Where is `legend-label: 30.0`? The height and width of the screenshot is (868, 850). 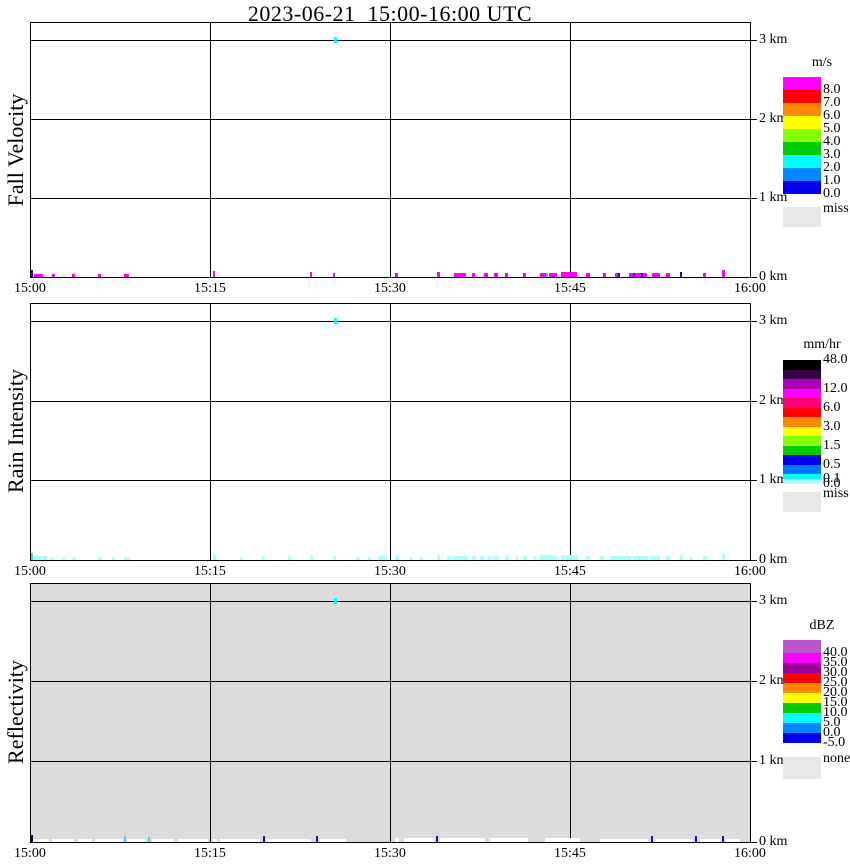
legend-label: 30.0 is located at coordinates (835, 672).